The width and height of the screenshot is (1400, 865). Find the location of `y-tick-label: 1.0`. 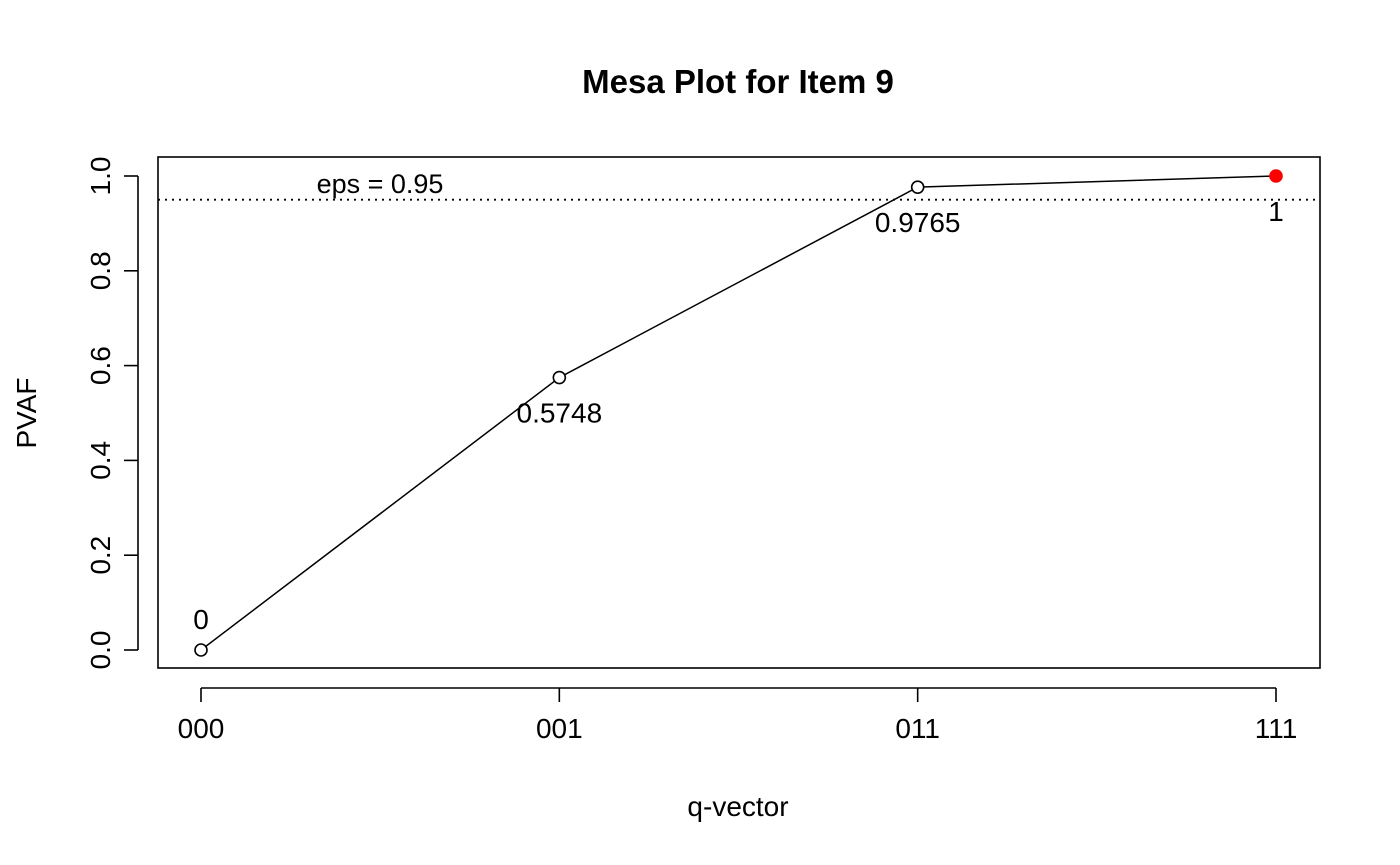

y-tick-label: 1.0 is located at coordinates (100, 176).